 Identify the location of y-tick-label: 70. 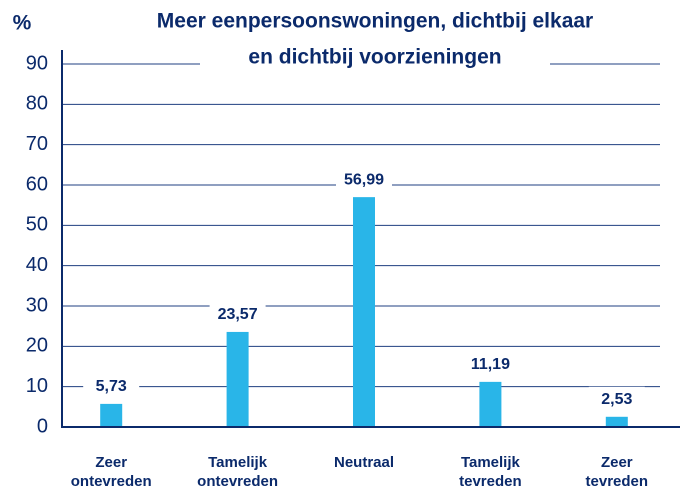
(37, 144).